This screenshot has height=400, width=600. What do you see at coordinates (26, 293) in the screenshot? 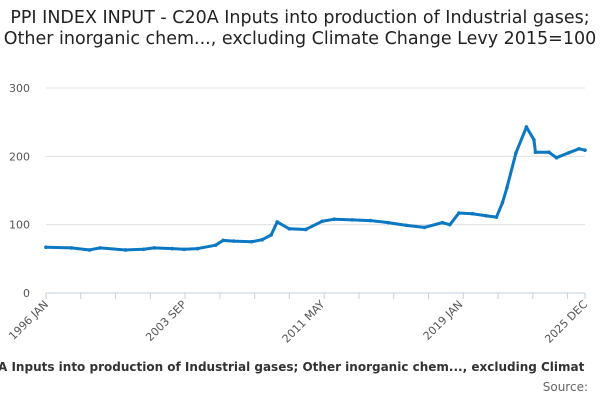
I see `y-tick-label: 0` at bounding box center [26, 293].